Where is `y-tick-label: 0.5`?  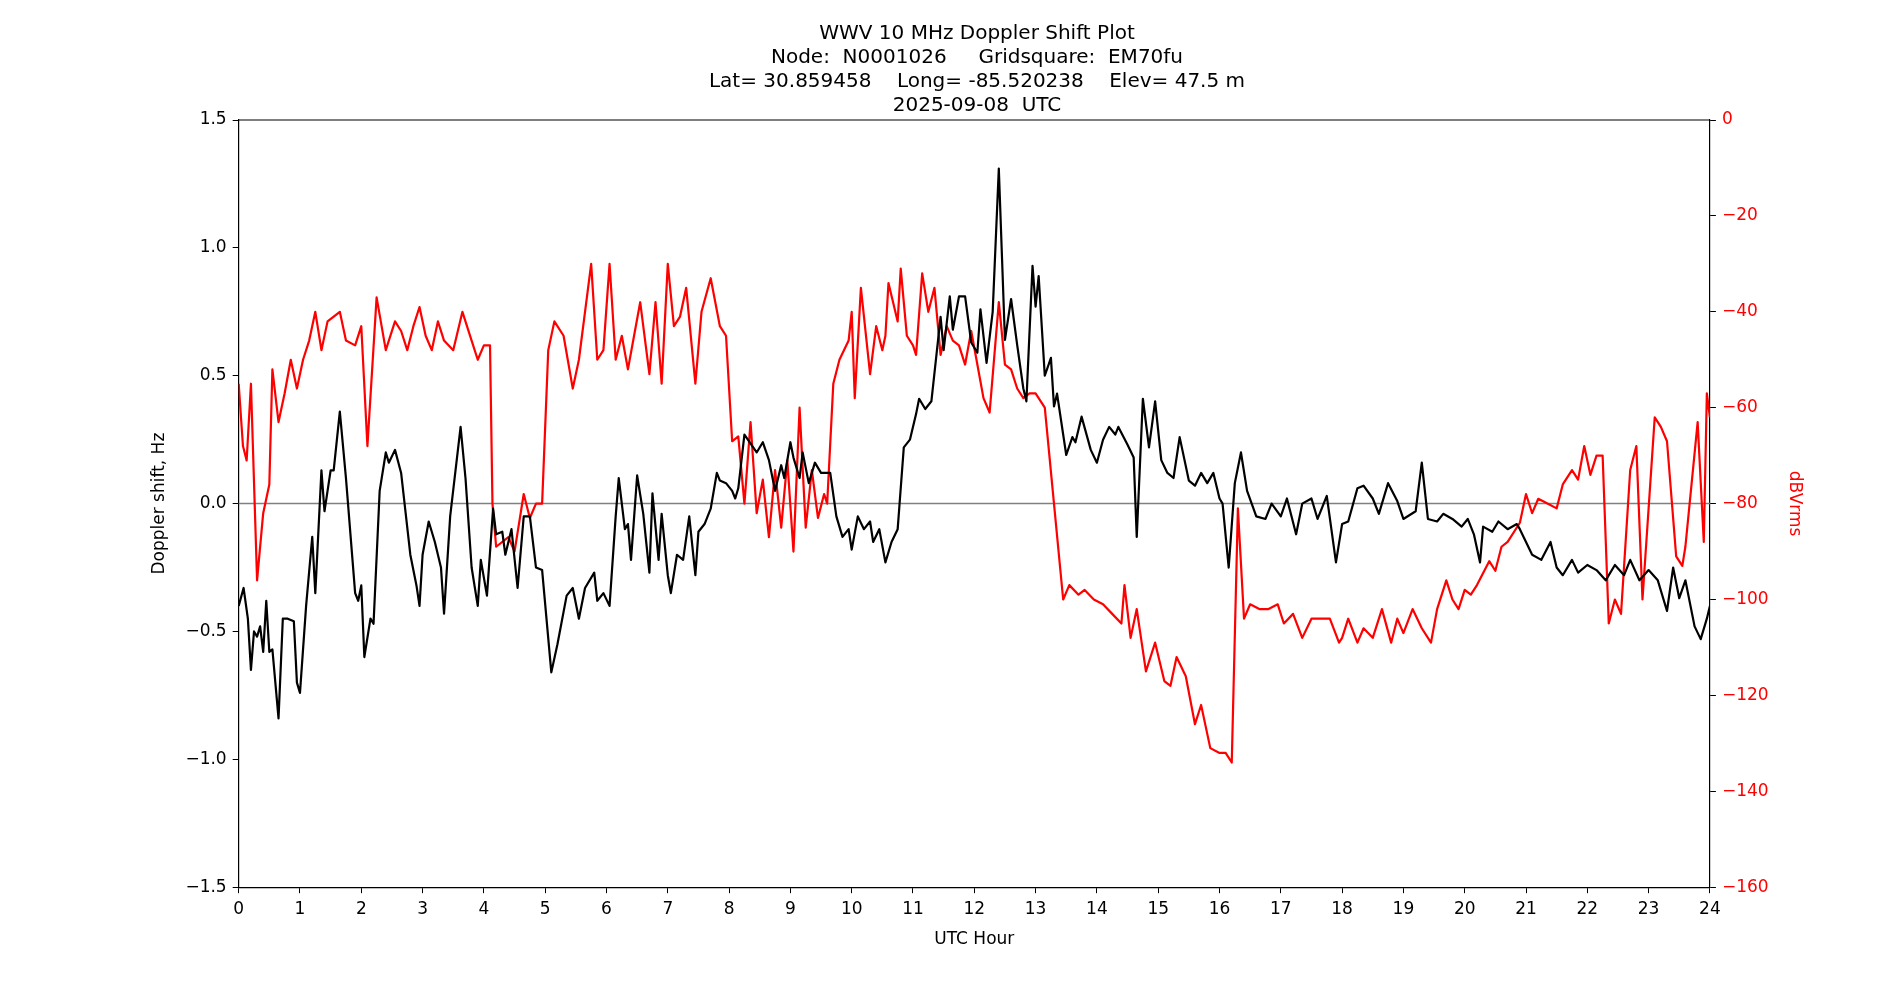
y-tick-label: 0.5 is located at coordinates (213, 374).